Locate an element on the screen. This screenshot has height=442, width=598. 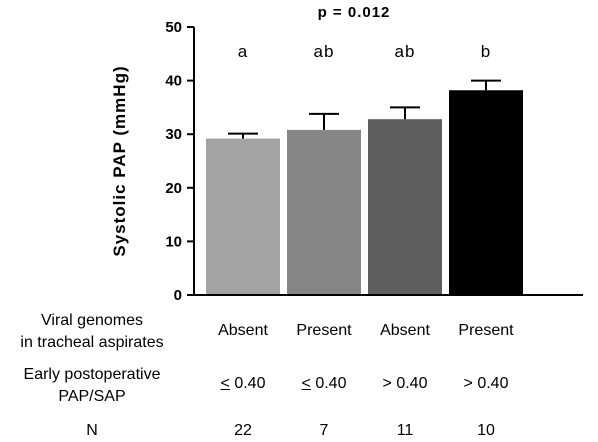
row-label-1: Viral genomes in tracheal aspirates is located at coordinates (92, 332).